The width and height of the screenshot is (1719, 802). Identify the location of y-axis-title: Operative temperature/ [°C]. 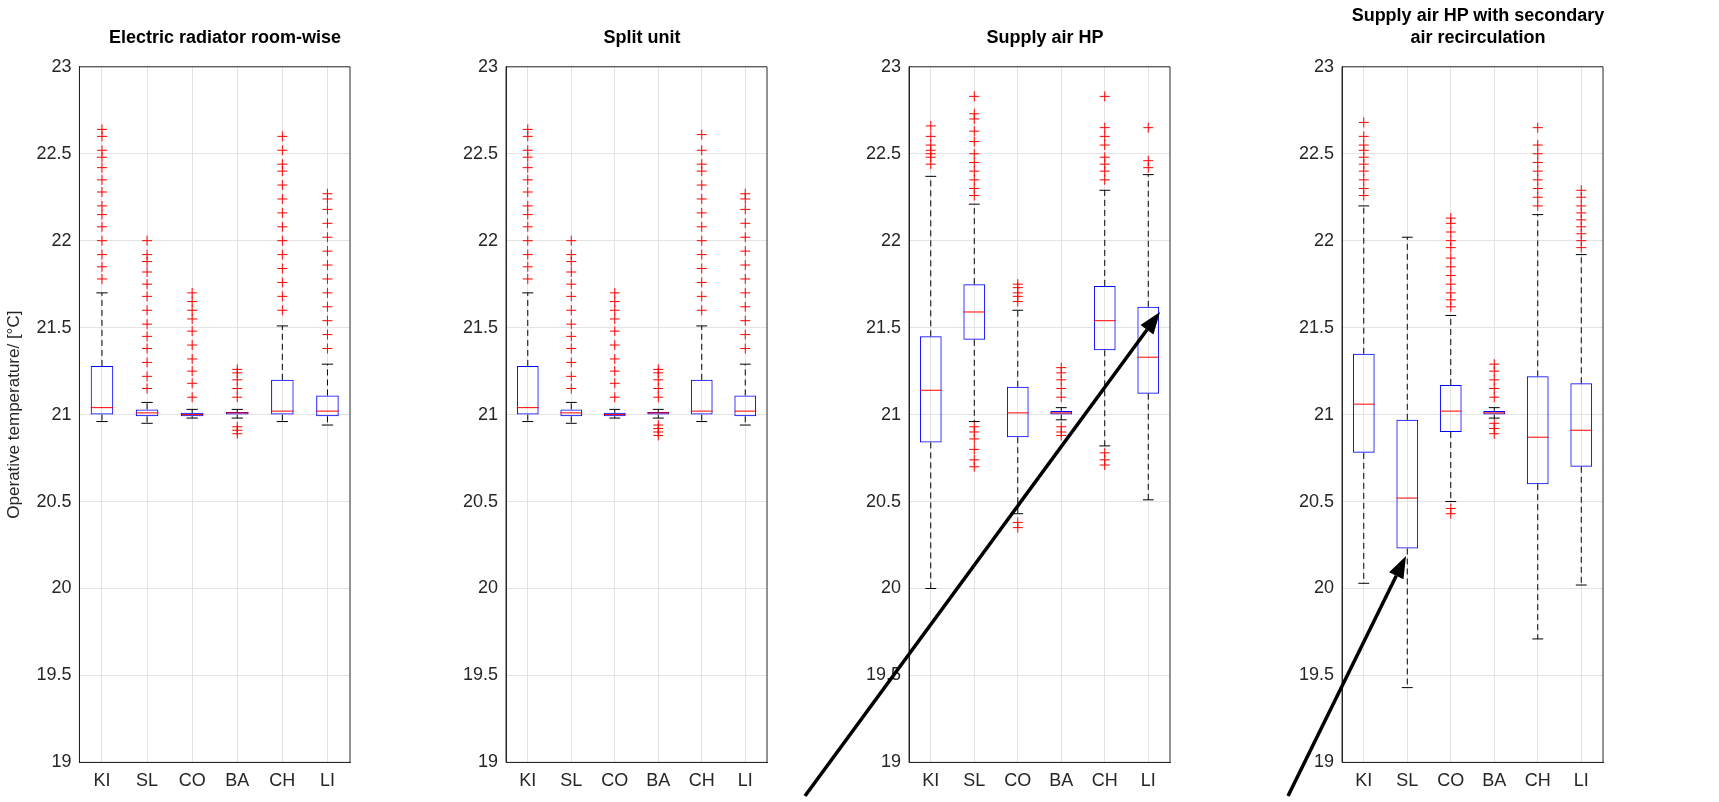
(13, 414).